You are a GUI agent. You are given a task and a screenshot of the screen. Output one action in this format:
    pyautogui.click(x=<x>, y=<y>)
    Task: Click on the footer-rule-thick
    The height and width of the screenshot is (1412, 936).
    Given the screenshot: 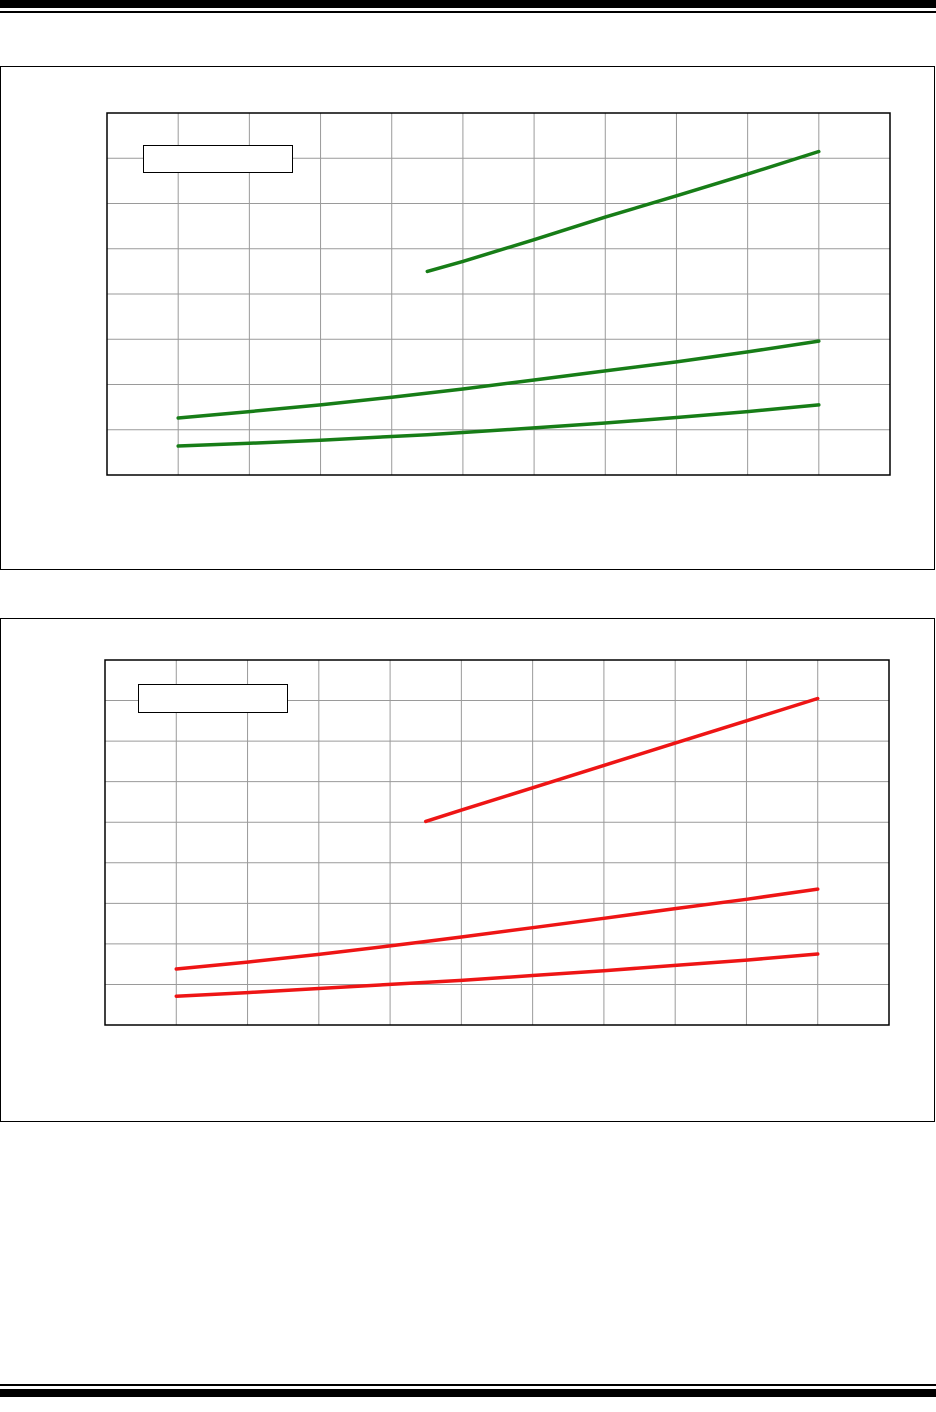 What is the action you would take?
    pyautogui.click(x=468, y=1393)
    